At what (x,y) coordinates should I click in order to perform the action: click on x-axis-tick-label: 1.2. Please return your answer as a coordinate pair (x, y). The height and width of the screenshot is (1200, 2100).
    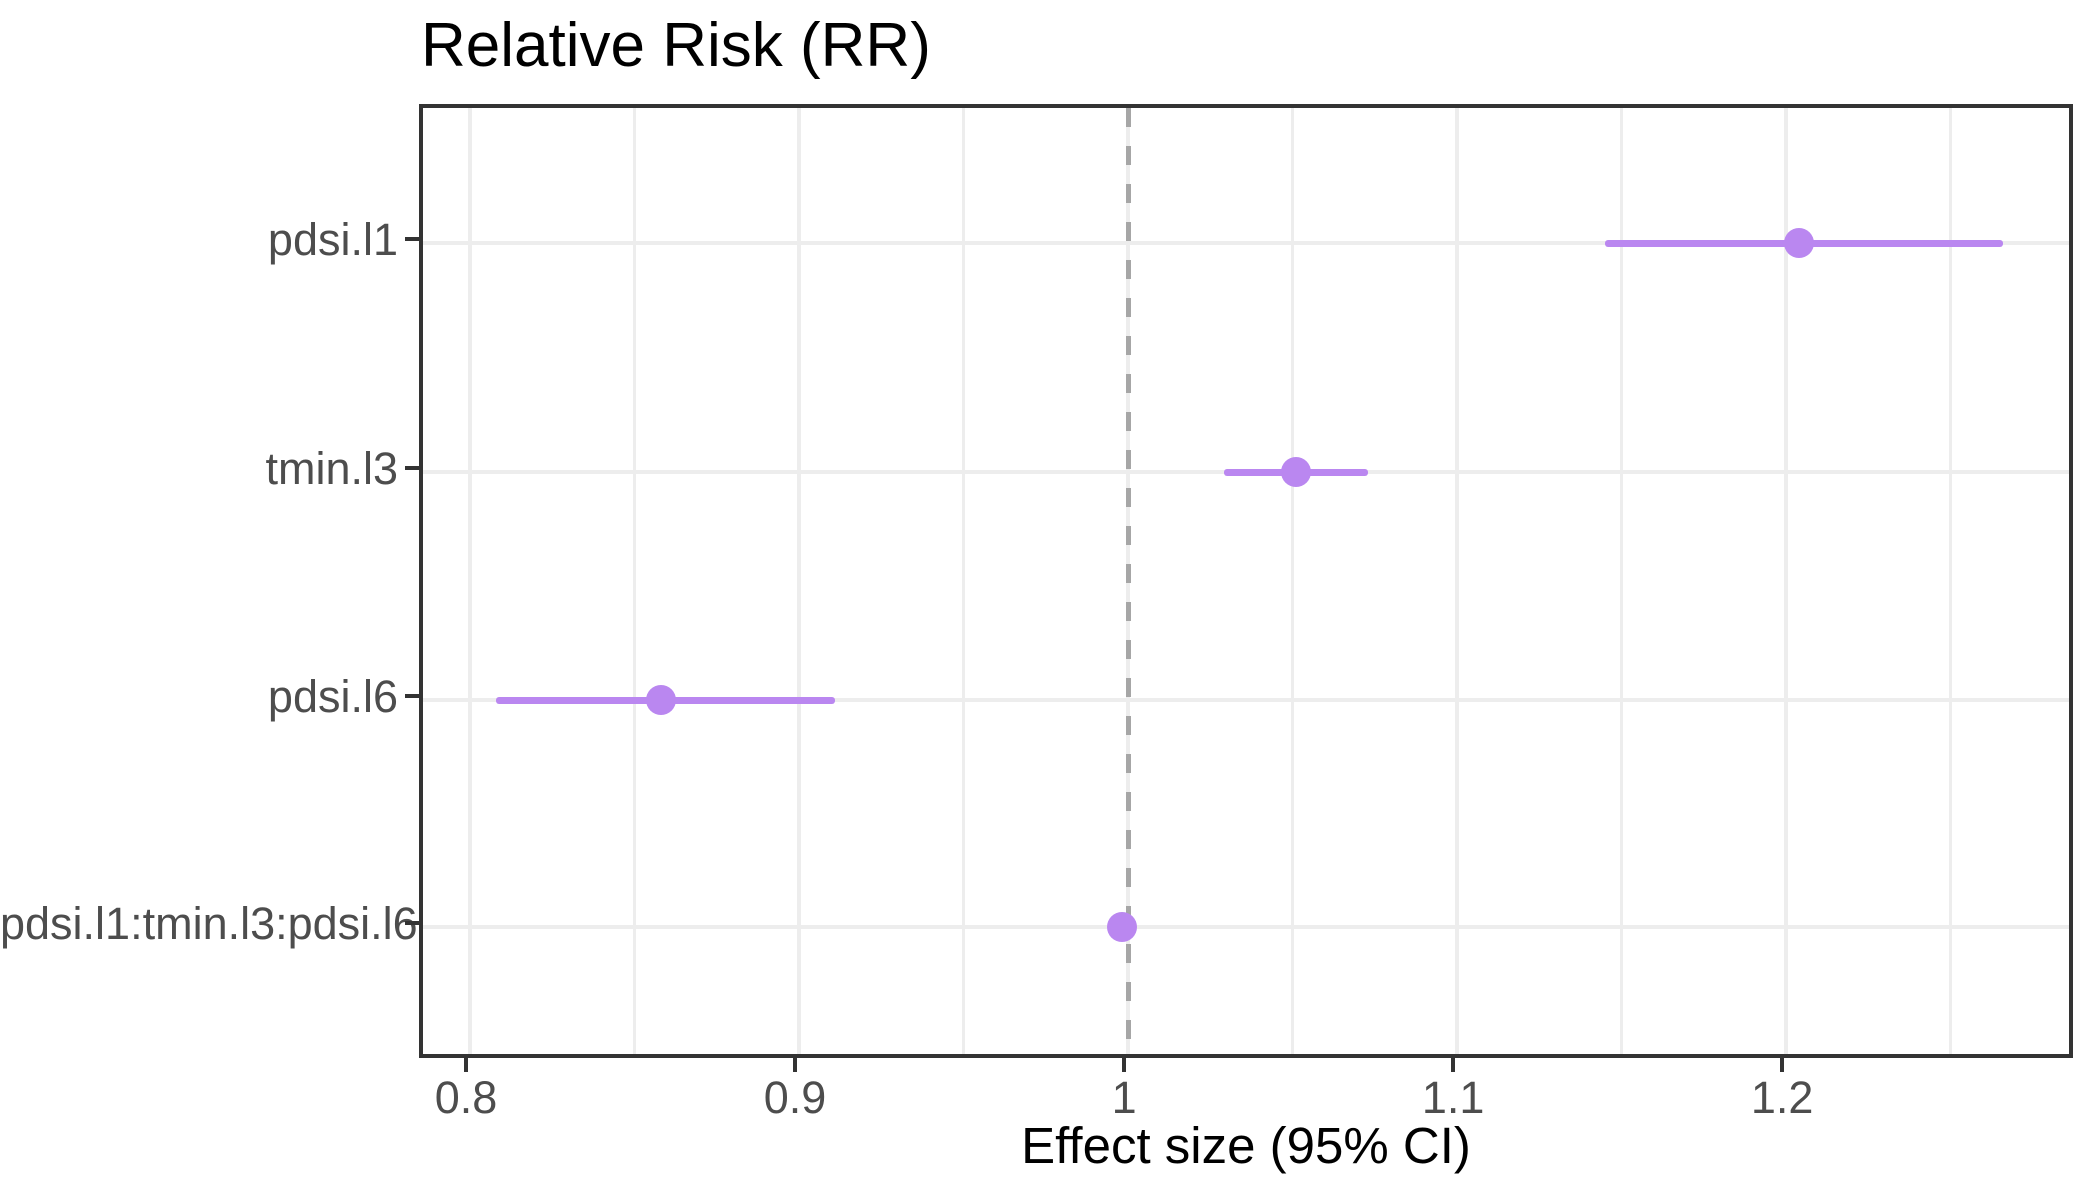
    Looking at the image, I should click on (1782, 1097).